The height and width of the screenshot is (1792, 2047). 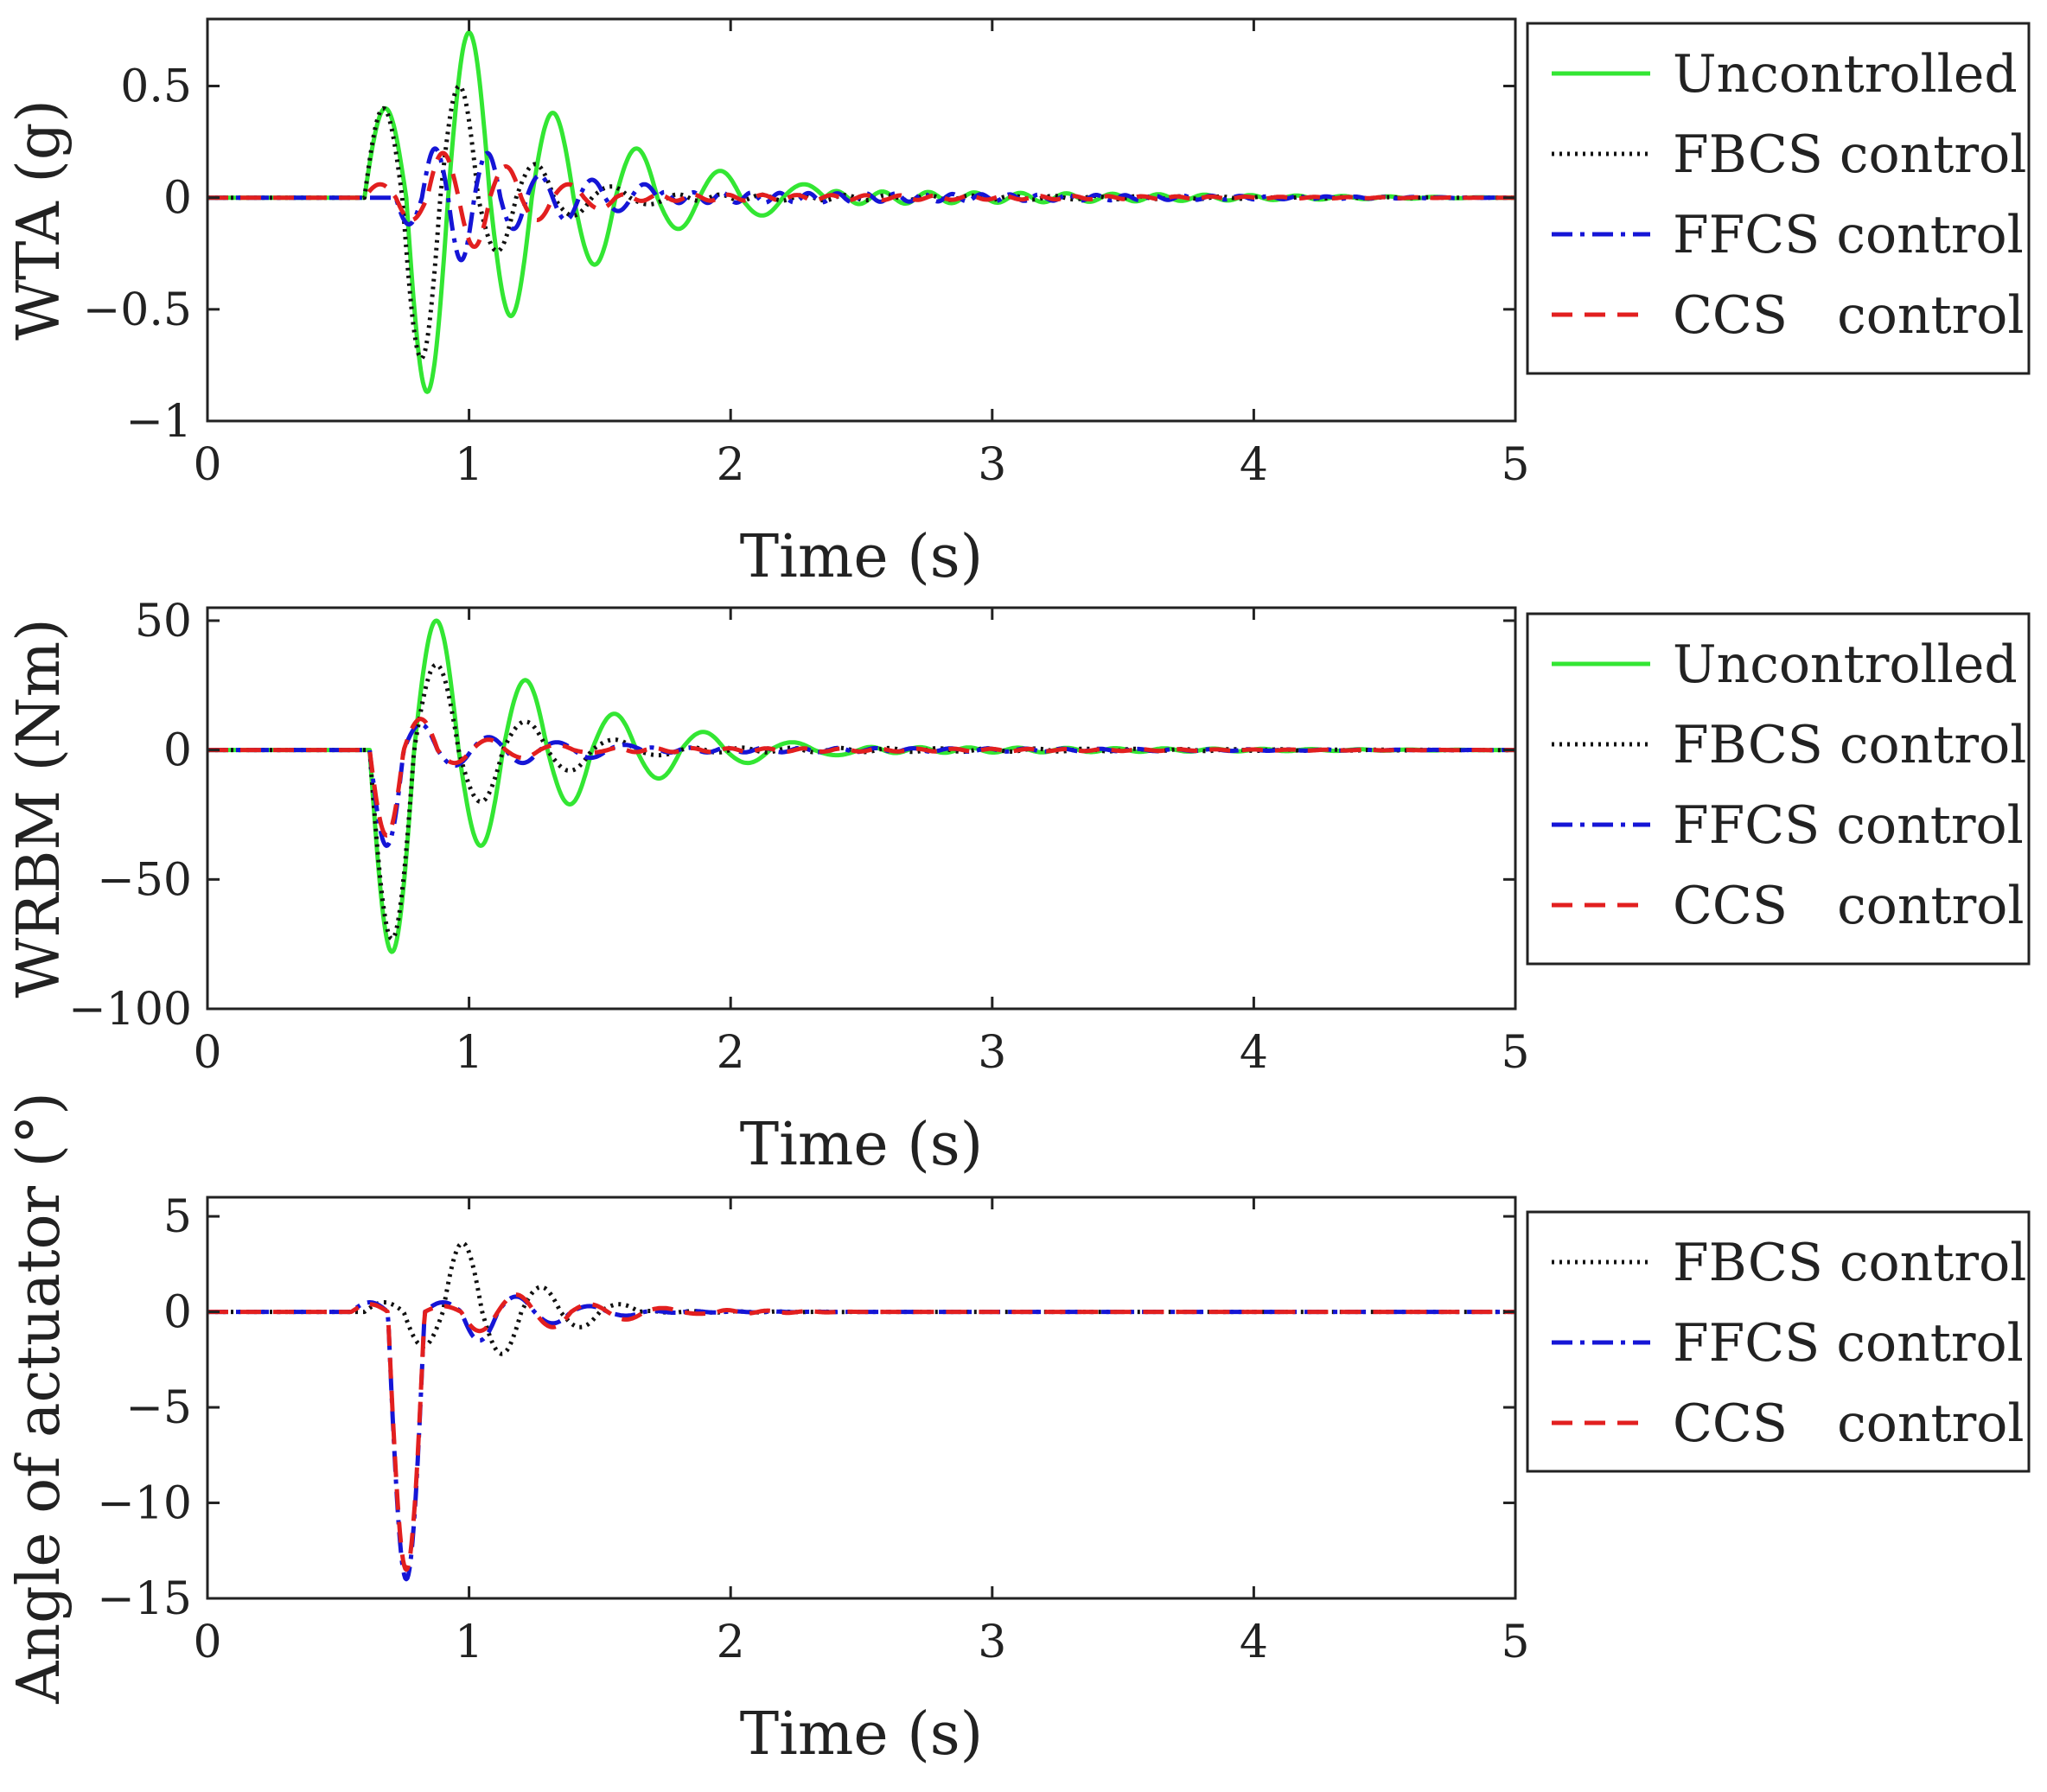 What do you see at coordinates (144, 880) in the screenshot?
I see `y-tick-label: −50` at bounding box center [144, 880].